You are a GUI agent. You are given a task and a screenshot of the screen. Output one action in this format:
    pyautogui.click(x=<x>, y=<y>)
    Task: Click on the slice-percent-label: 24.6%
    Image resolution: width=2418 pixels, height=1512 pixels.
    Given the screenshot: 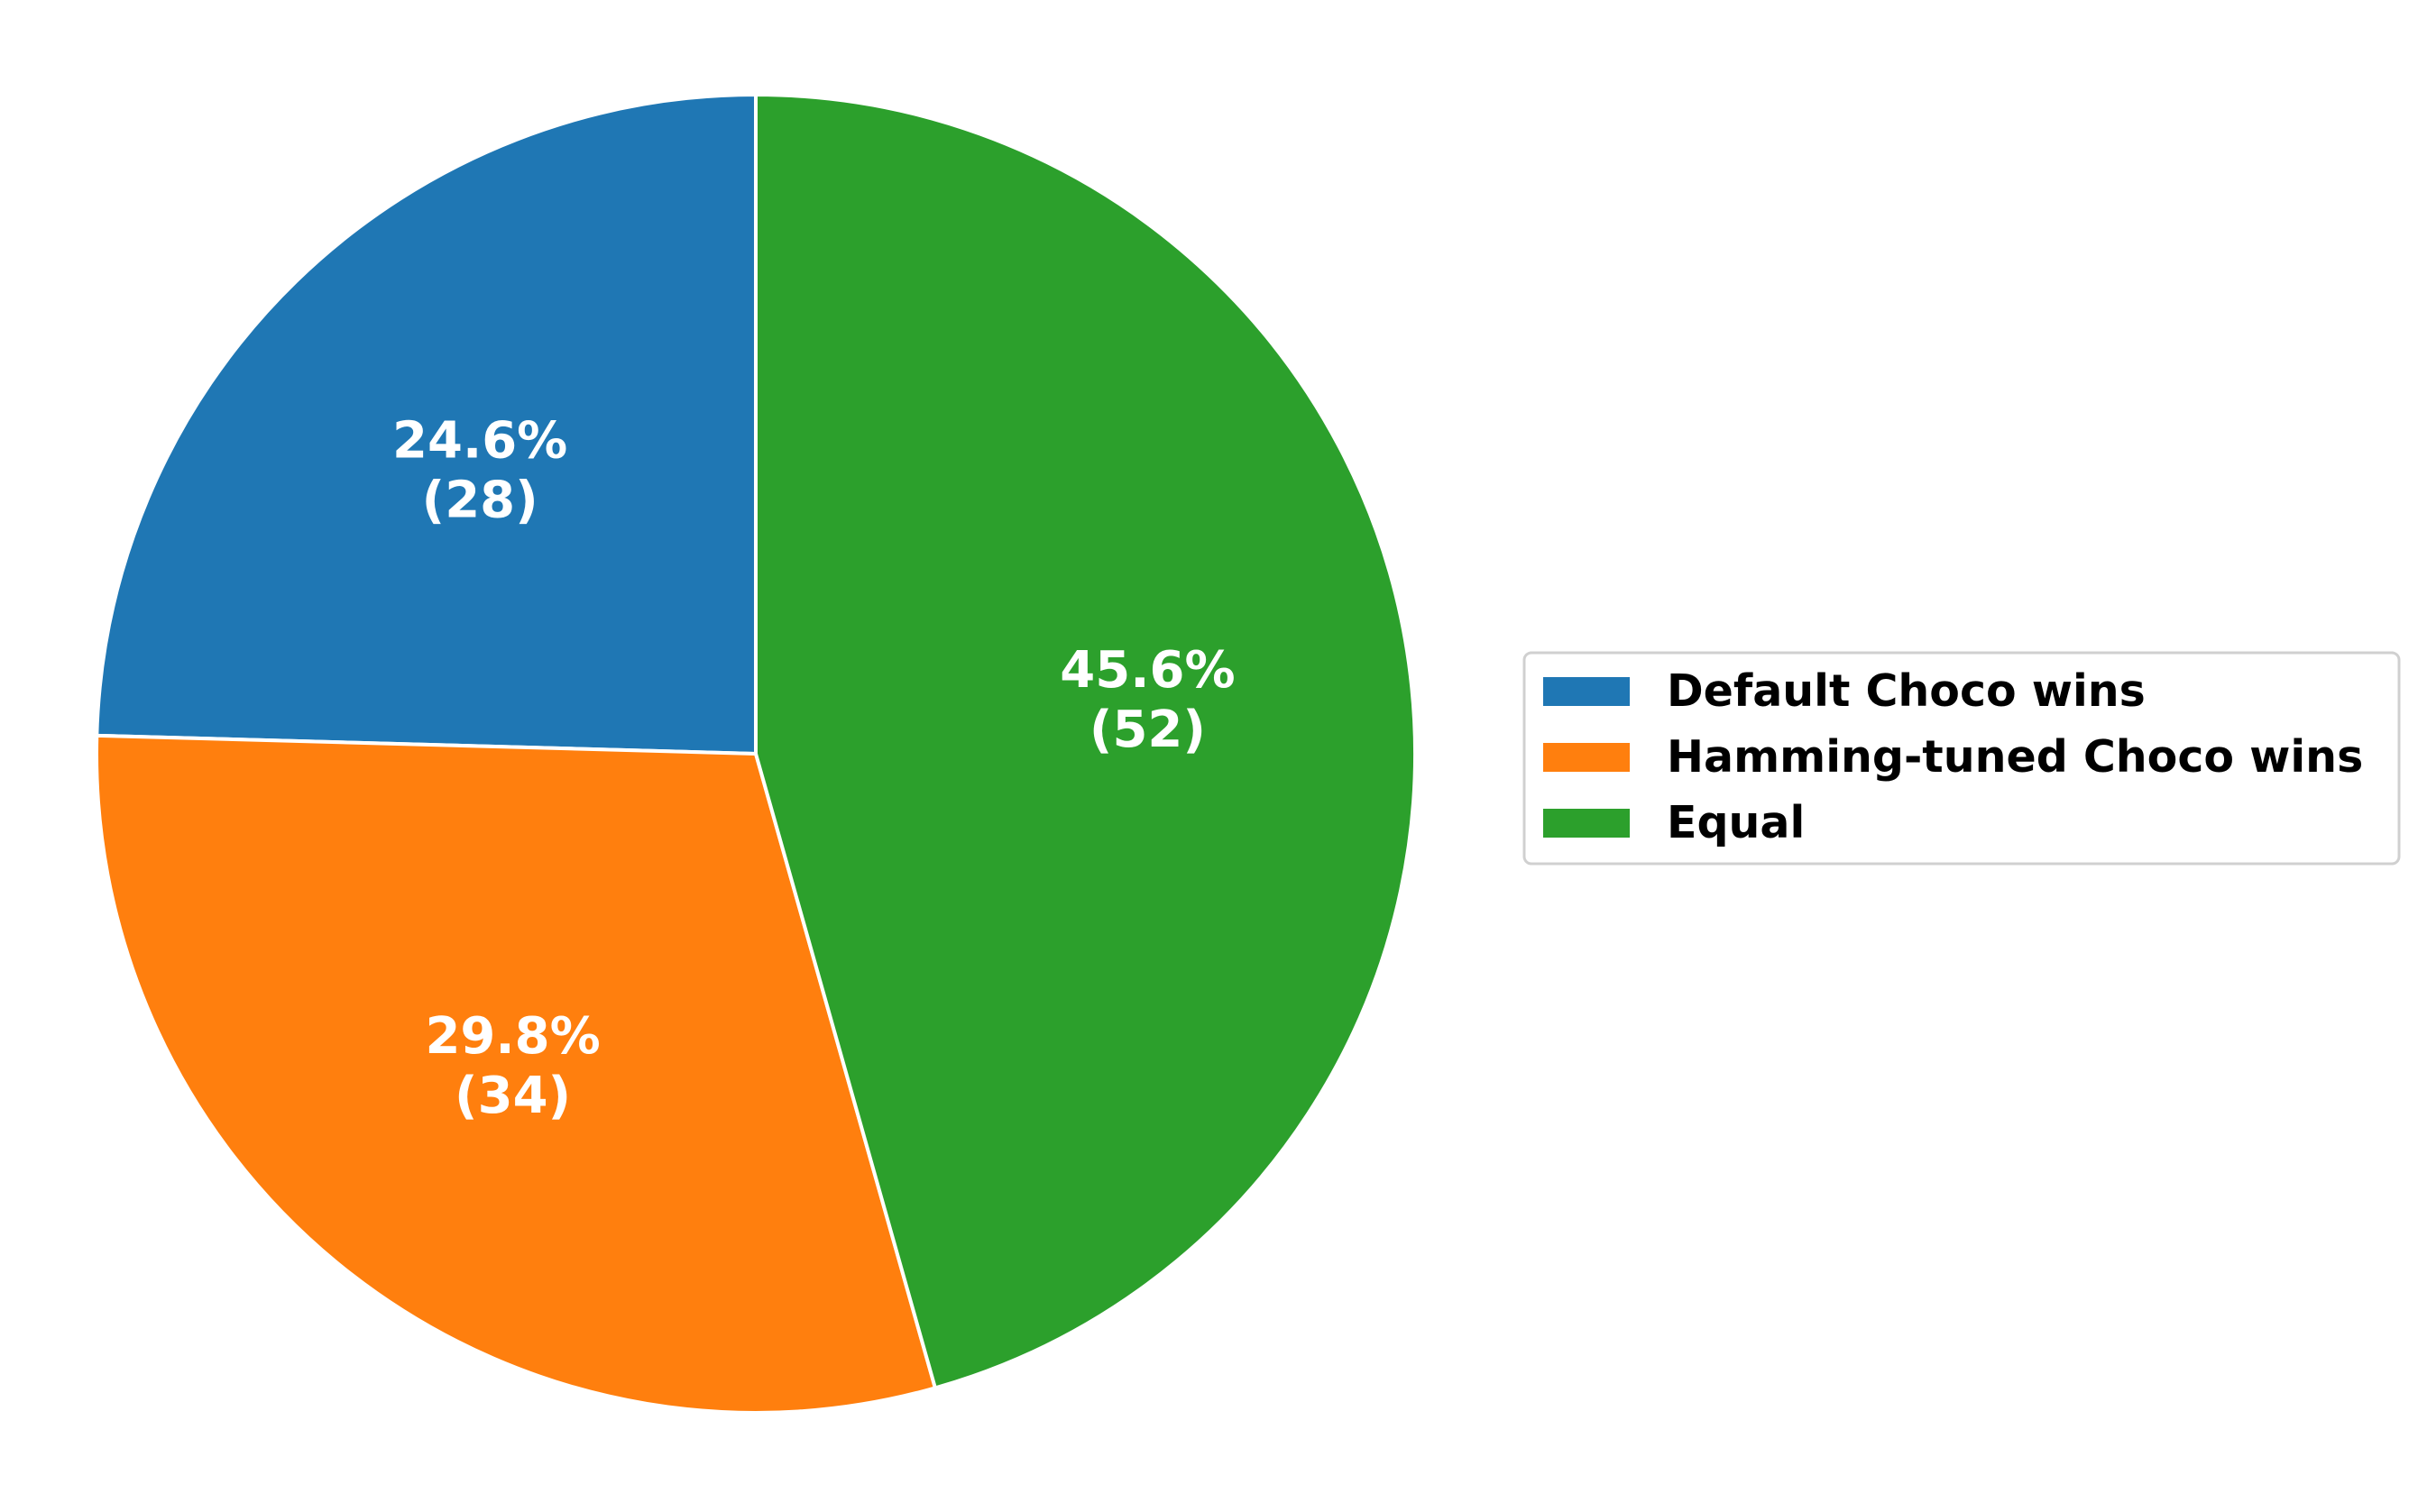 What is the action you would take?
    pyautogui.click(x=479, y=441)
    